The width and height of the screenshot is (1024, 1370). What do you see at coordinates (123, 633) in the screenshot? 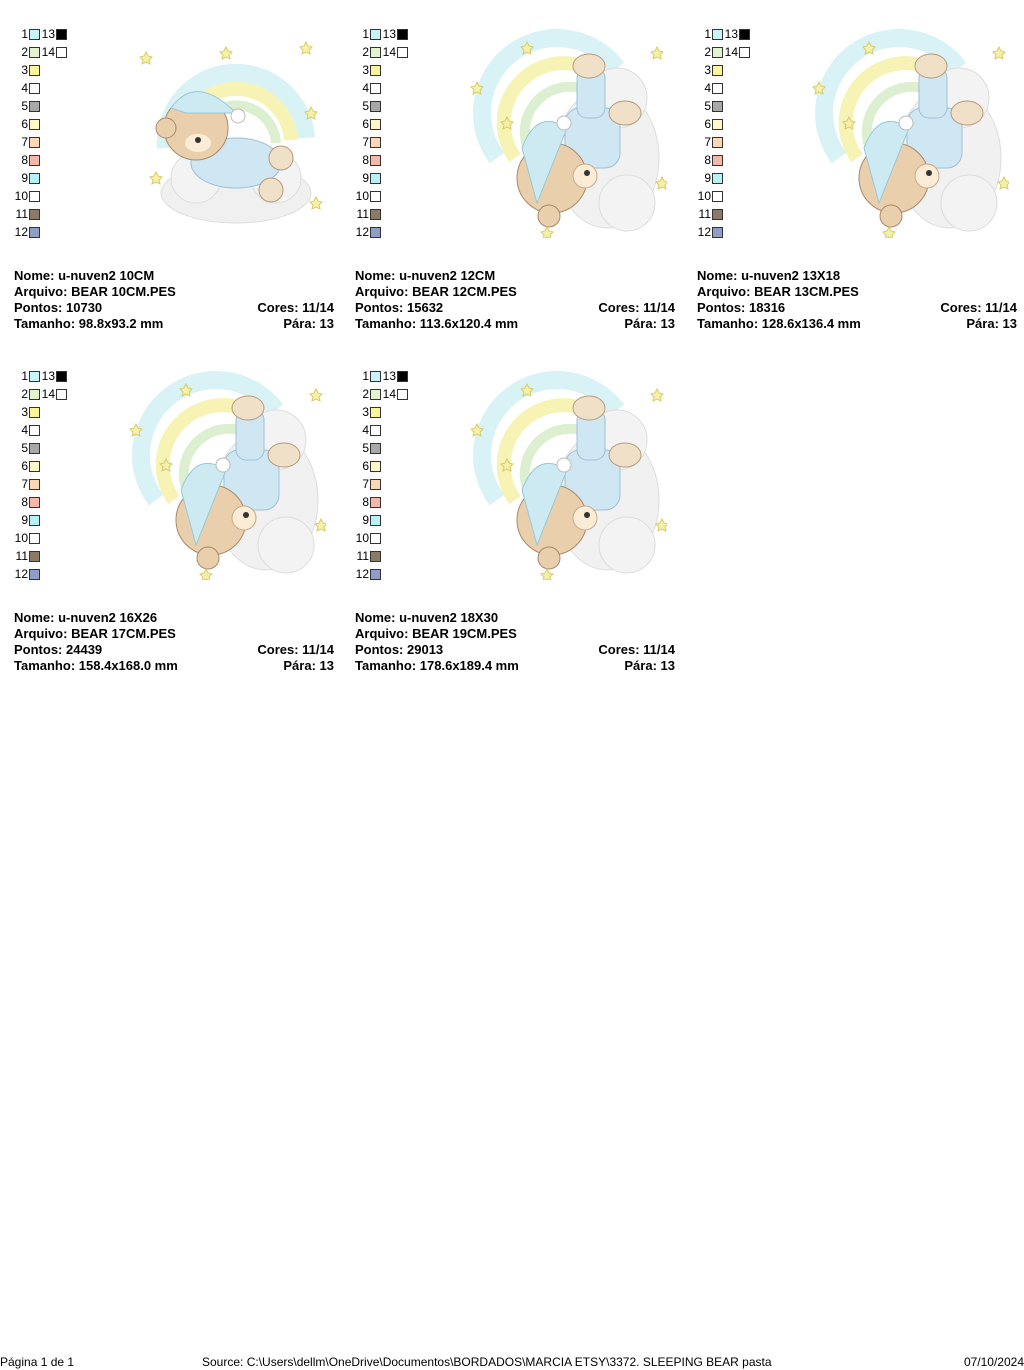
I see `arquivo-value: BEAR 17CM.PES` at bounding box center [123, 633].